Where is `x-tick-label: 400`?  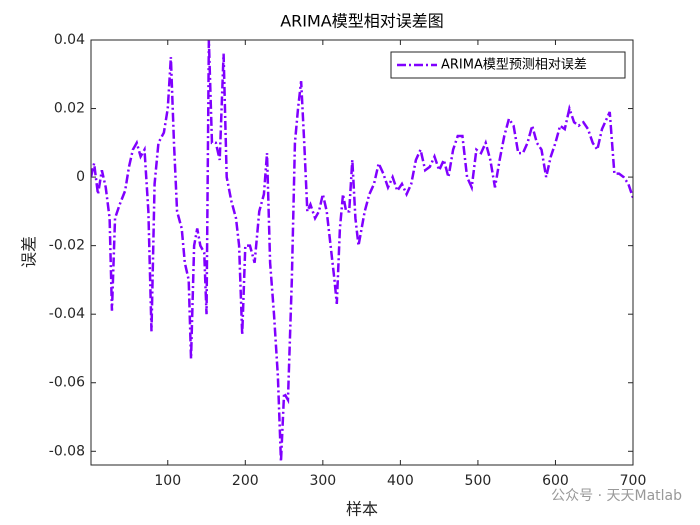 x-tick-label: 400 is located at coordinates (400, 481).